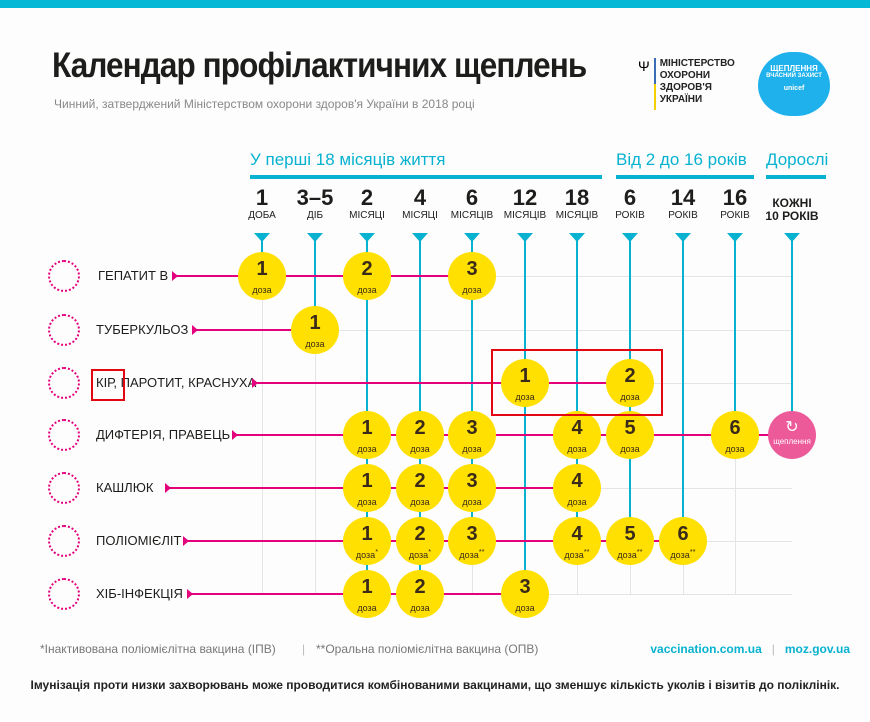 The height and width of the screenshot is (722, 870). Describe the element at coordinates (697, 81) in the screenshot. I see `ministry-name: МІНІСТЕРСТВО ОХОРОНИ ЗДОРОВ'Я УКРАЇНИ` at that location.